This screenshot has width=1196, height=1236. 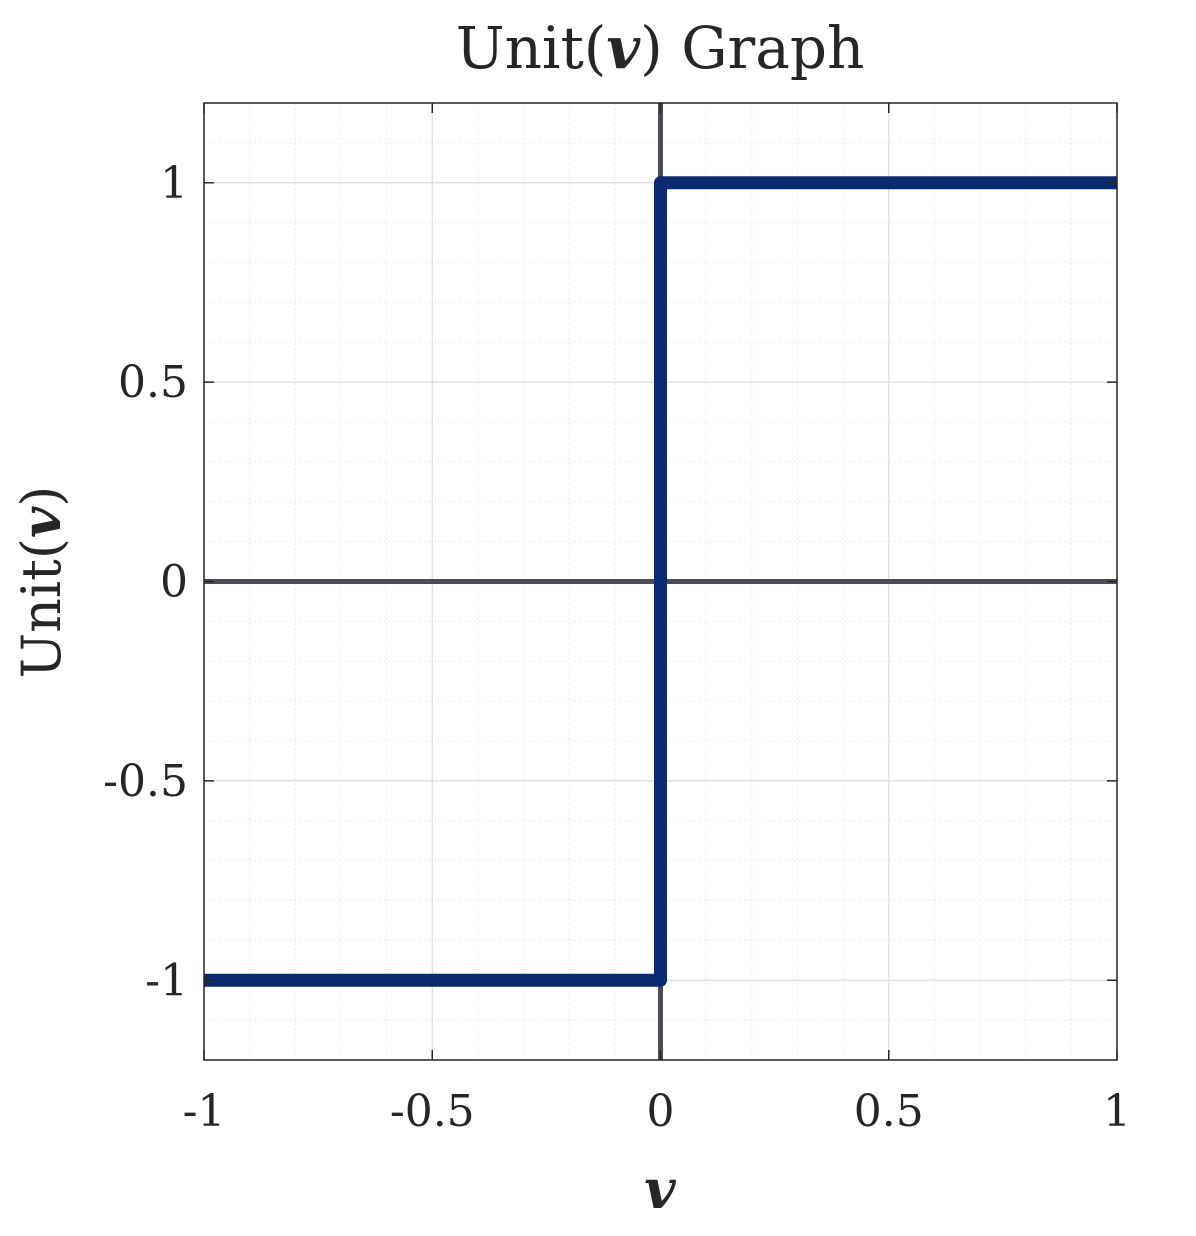 I want to click on y-tick-label: -0.5, so click(x=145, y=781).